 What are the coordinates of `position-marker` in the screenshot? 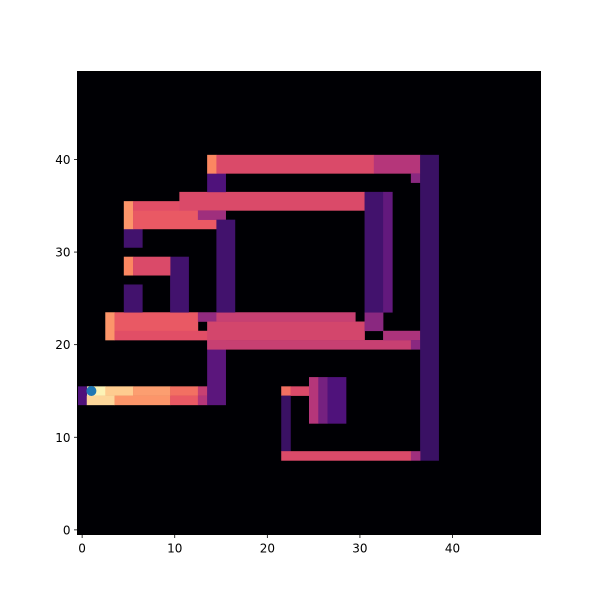 It's located at (91, 390).